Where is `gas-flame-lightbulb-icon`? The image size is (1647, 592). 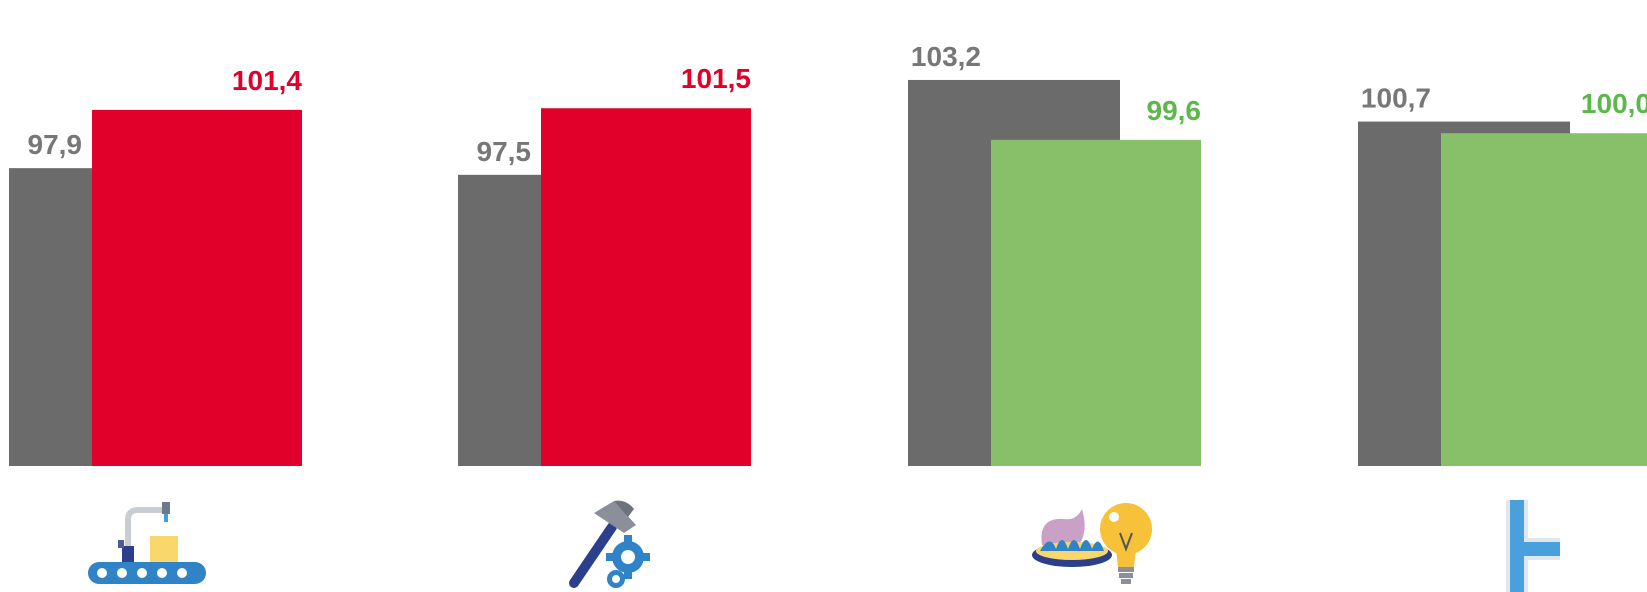
gas-flame-lightbulb-icon is located at coordinates (1092, 543).